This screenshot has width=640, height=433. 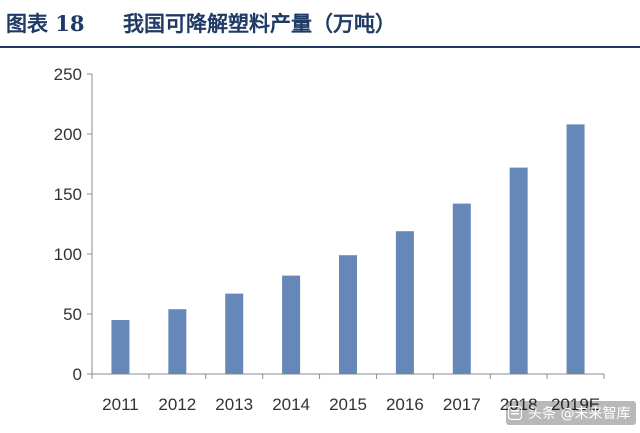 I want to click on y-tick-label: 150, so click(x=68, y=194).